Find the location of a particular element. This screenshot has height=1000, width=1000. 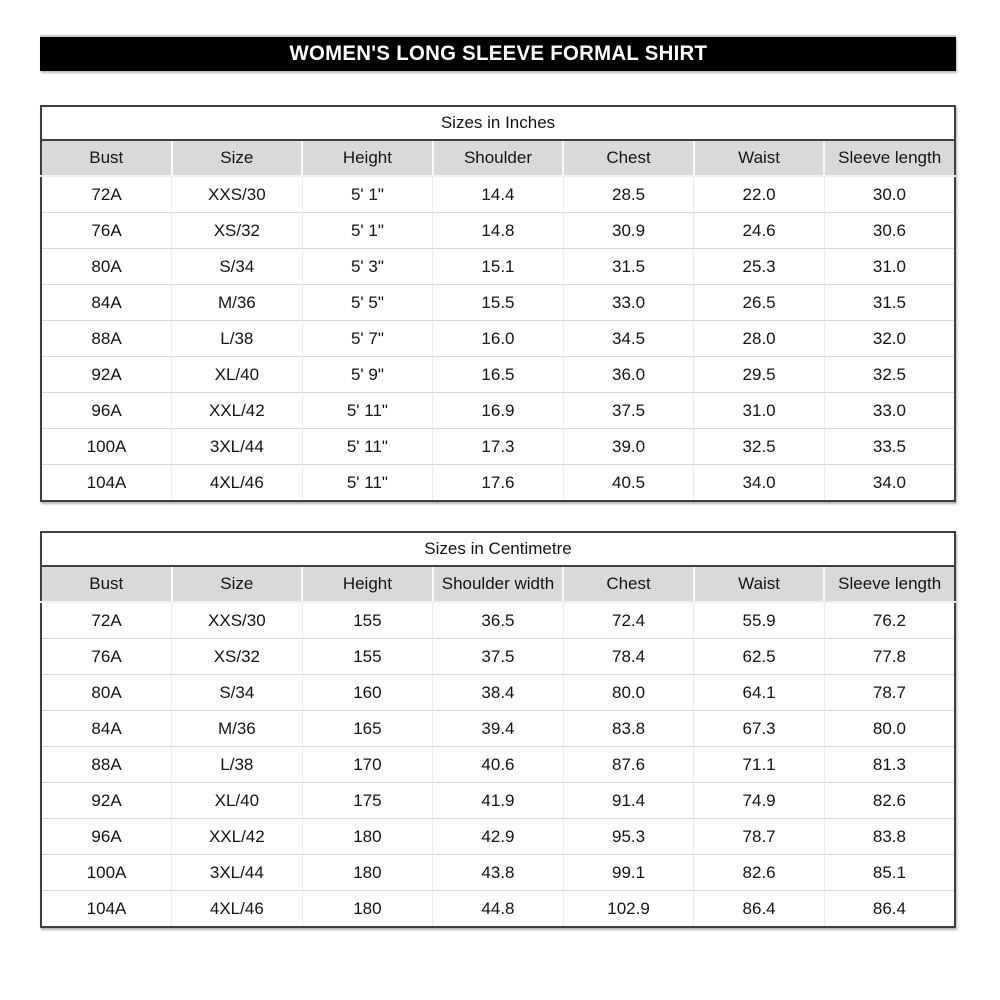

column-header: Sleeve length is located at coordinates (889, 584).